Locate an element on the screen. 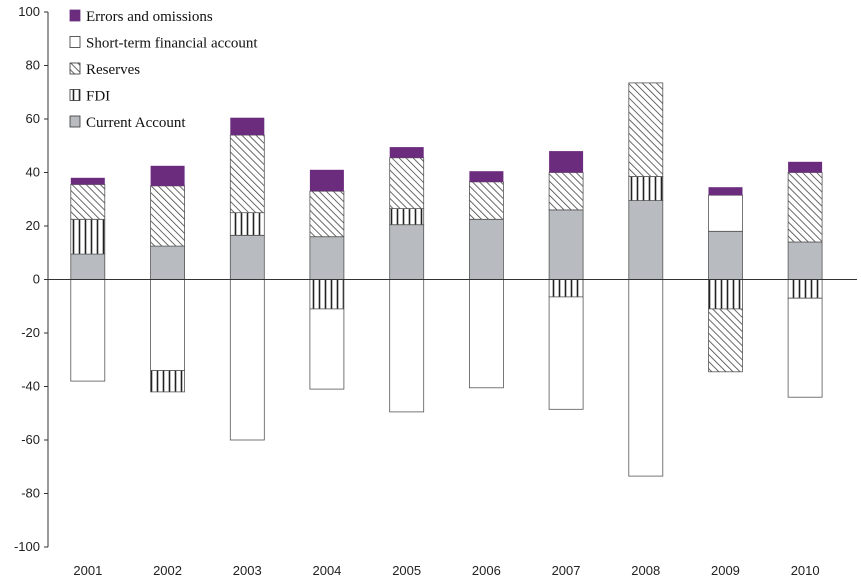 This screenshot has width=861, height=582. bar-reserves-2007 is located at coordinates (566, 191).